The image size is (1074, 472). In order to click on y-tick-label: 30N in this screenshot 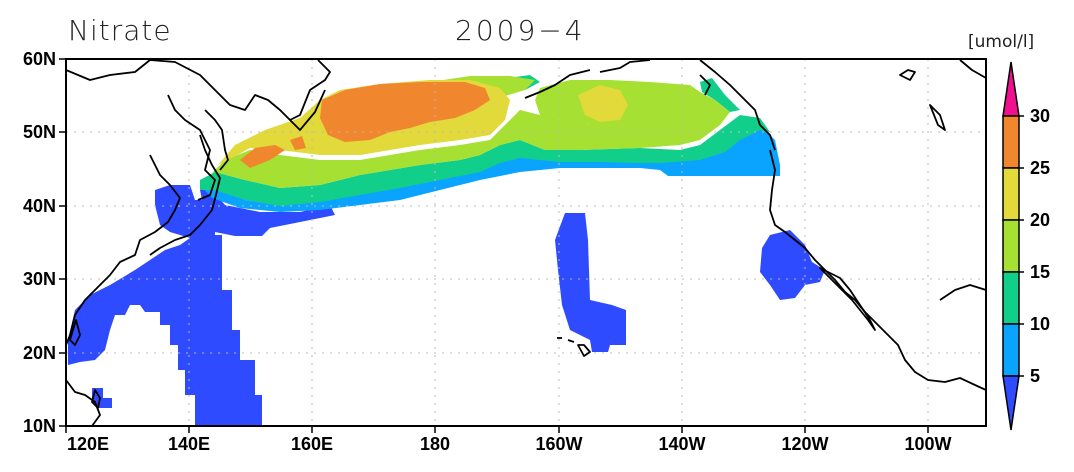, I will do `click(39, 279)`.